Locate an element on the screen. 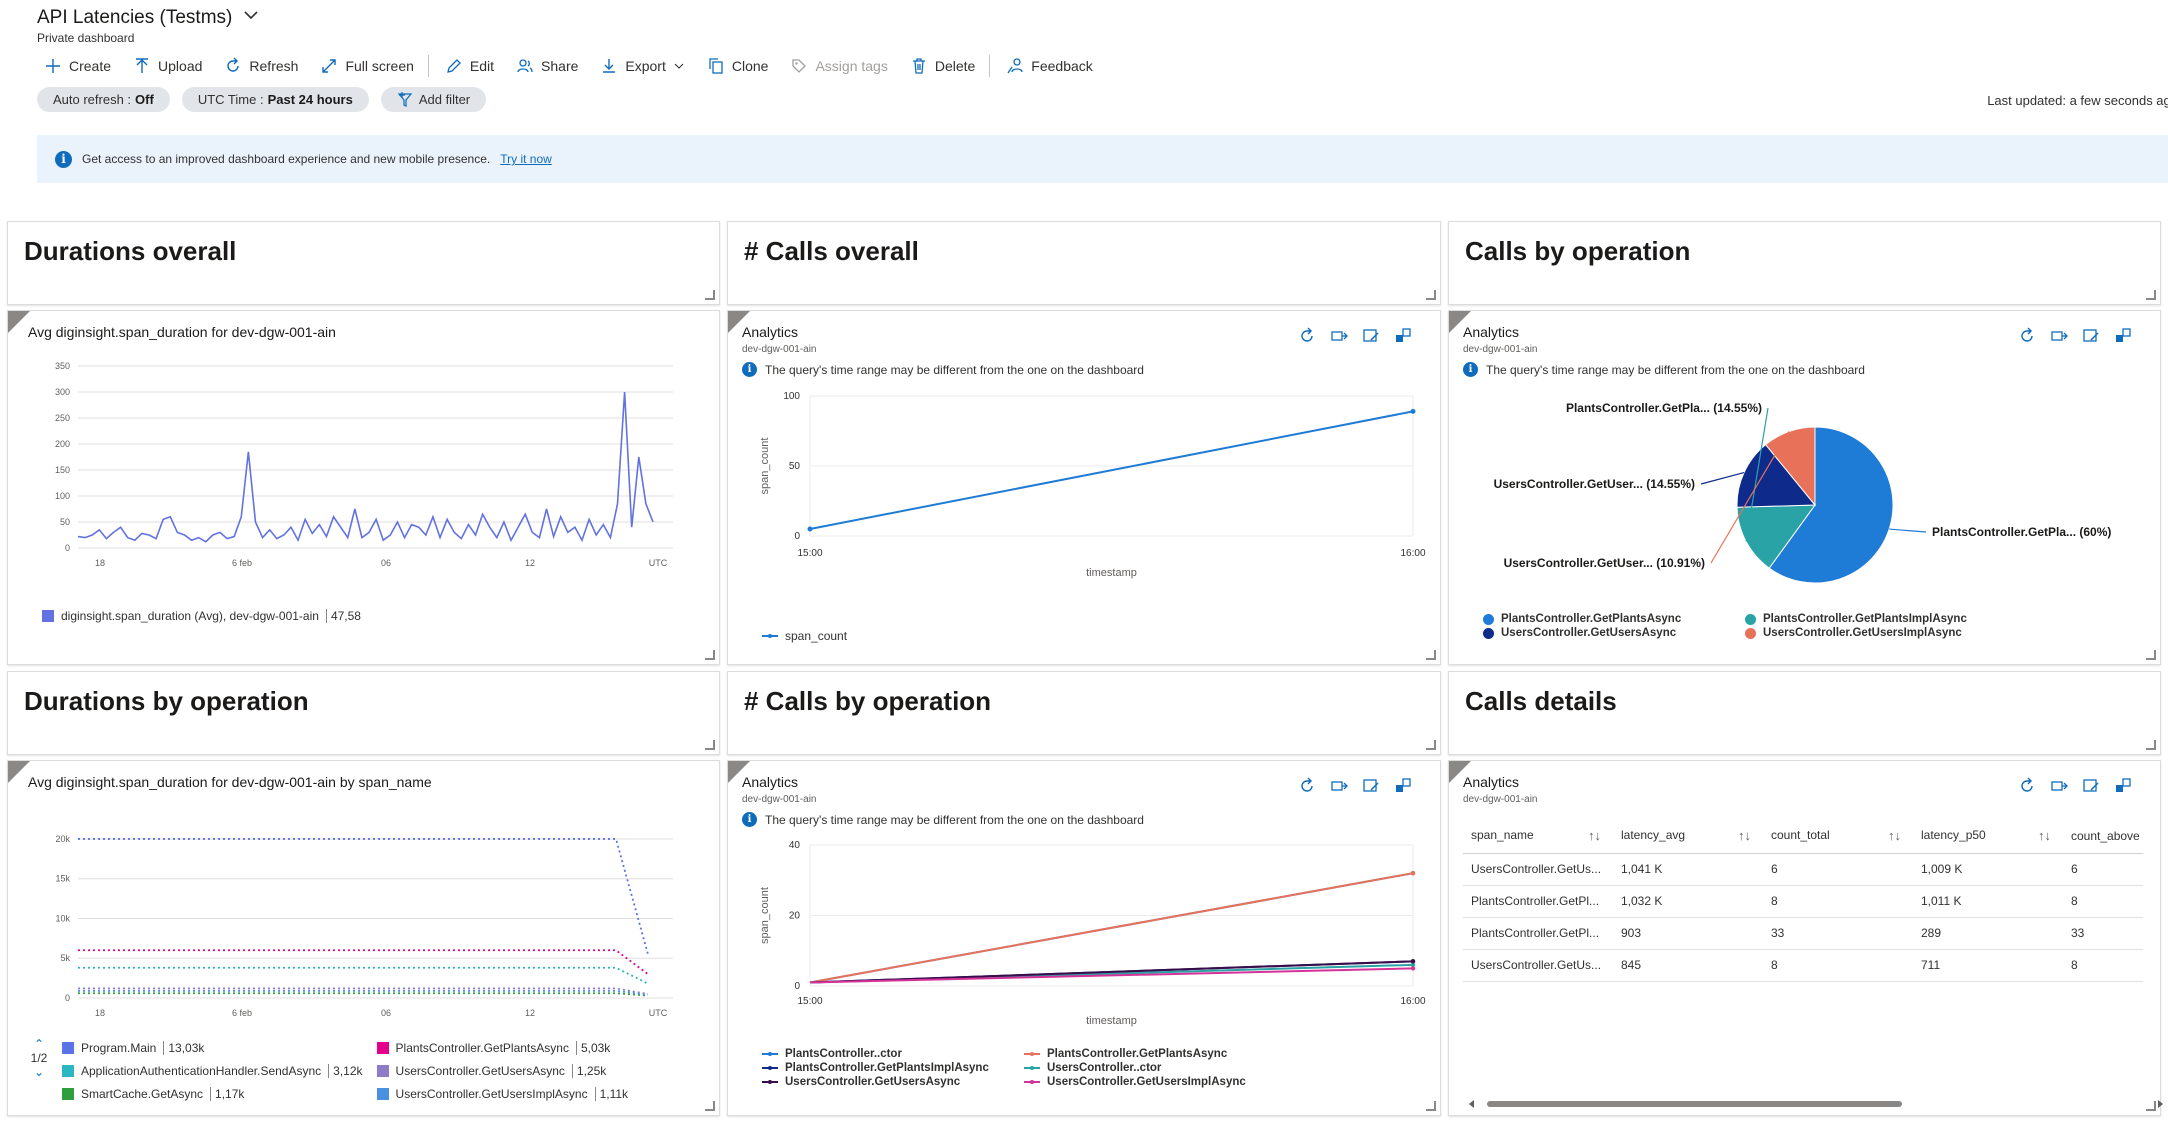 This screenshot has width=2168, height=1124. legend-item: SmartCache.GetAsync 1,17k is located at coordinates (212, 1094).